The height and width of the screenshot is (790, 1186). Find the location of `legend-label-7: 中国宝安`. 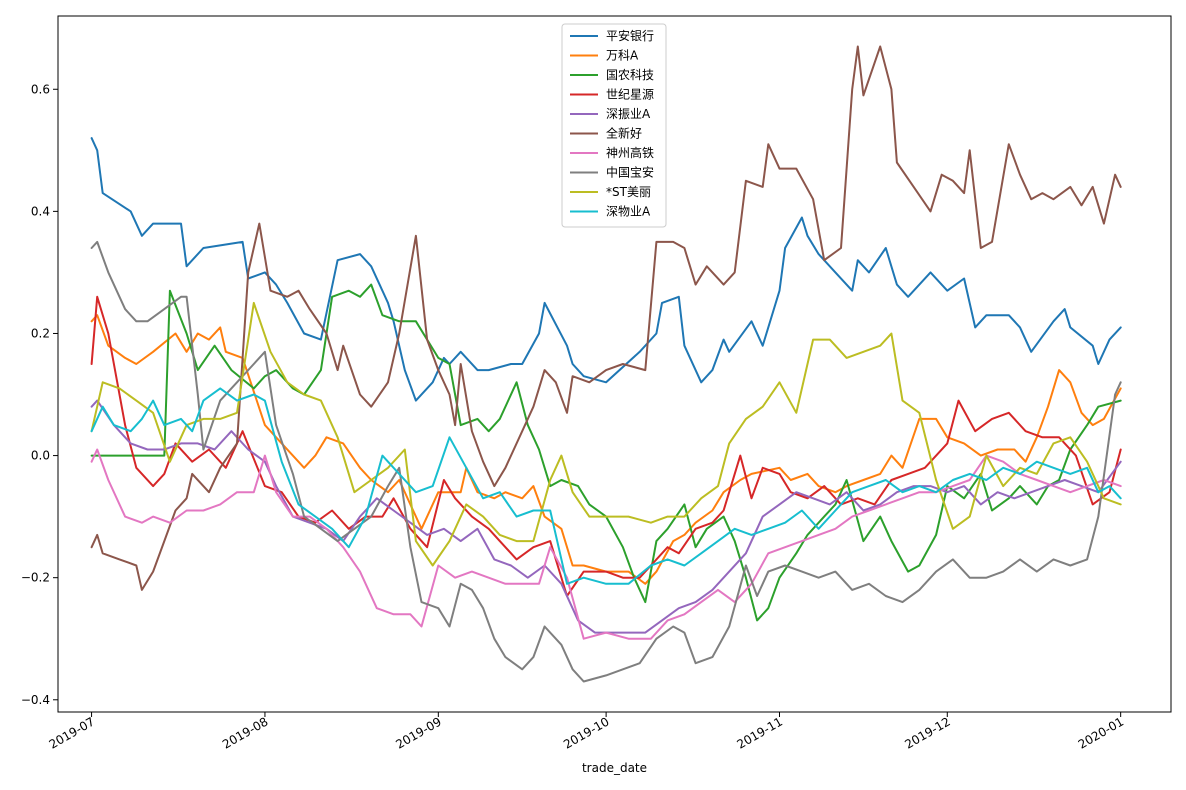

legend-label-7: 中国宝安 is located at coordinates (630, 172).